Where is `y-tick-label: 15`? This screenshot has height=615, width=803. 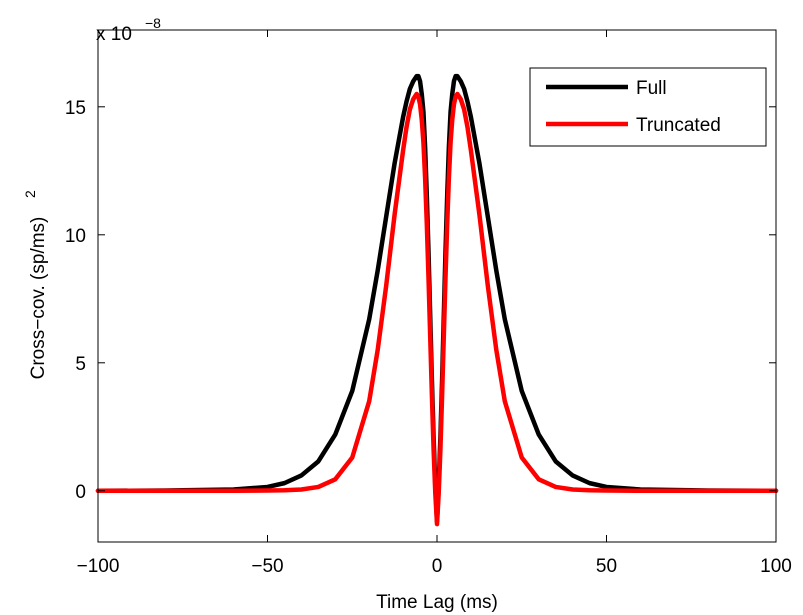 y-tick-label: 15 is located at coordinates (75, 108).